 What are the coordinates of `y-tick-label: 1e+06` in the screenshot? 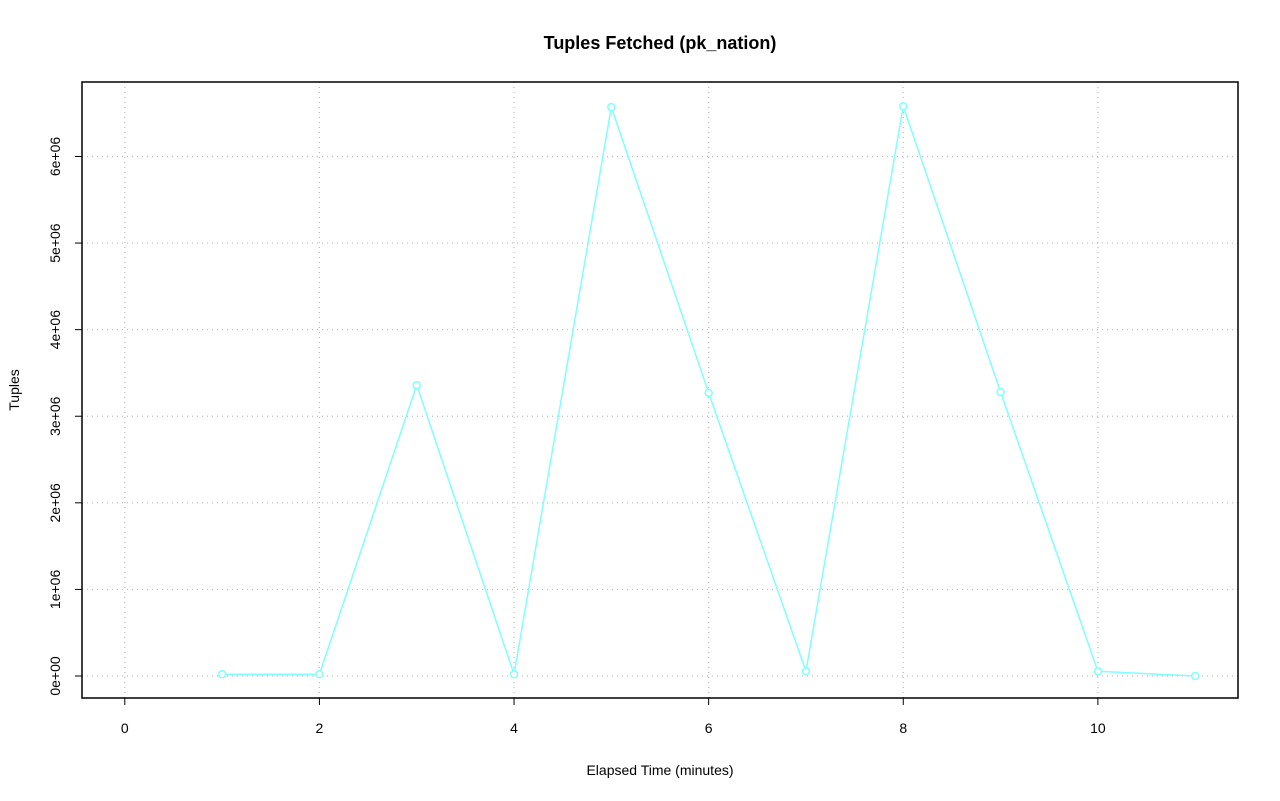 It's located at (55, 590).